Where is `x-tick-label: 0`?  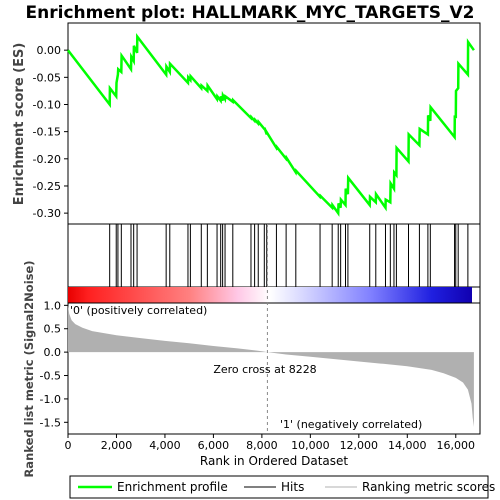 x-tick-label: 0 is located at coordinates (68, 445).